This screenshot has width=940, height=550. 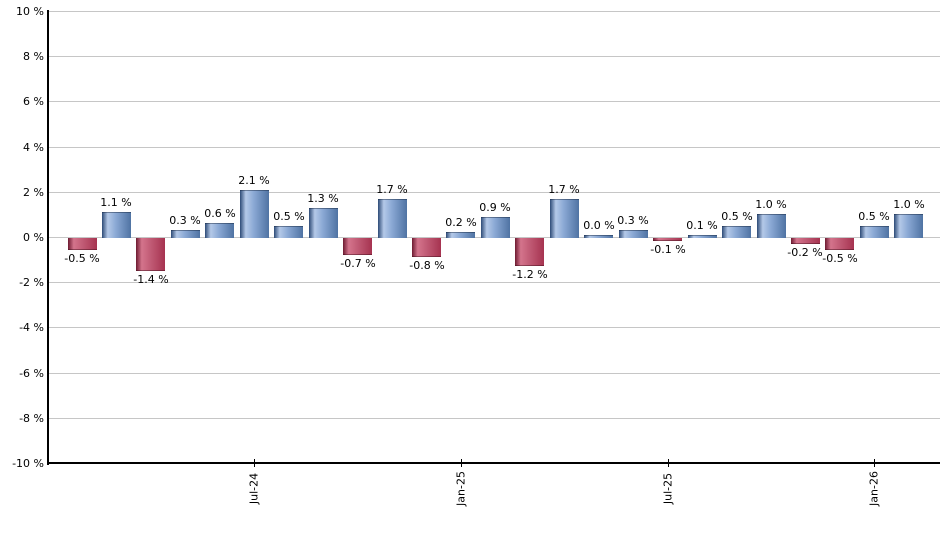 I want to click on y-axis-tick-label: 8 %, so click(x=33, y=56).